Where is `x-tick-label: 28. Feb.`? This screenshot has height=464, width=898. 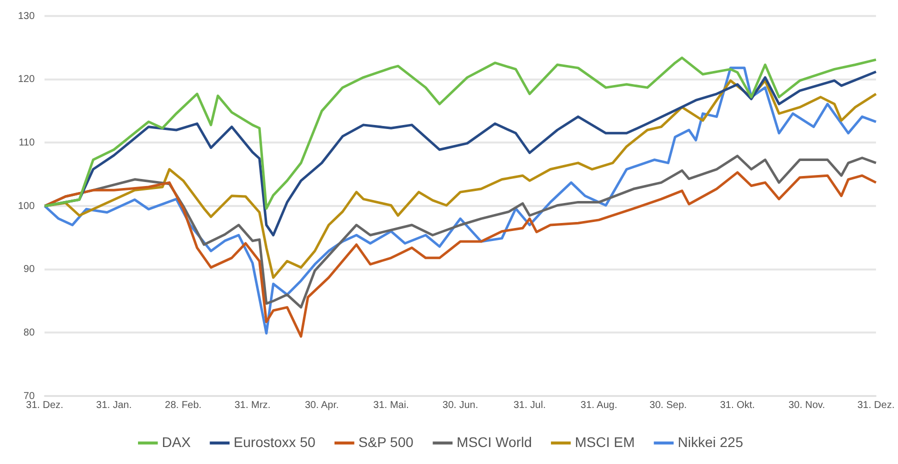
x-tick-label: 28. Feb. is located at coordinates (183, 405).